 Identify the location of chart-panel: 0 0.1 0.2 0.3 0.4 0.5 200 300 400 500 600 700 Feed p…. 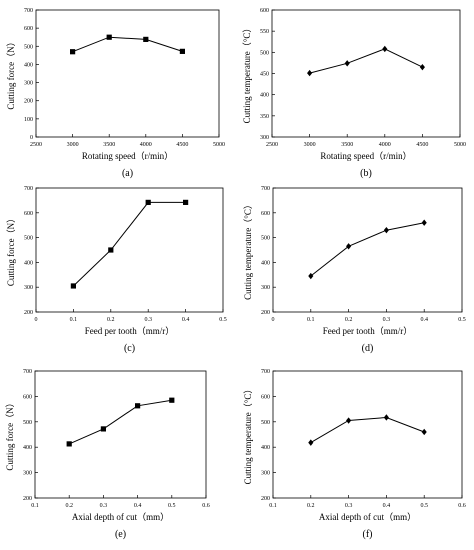
(116, 270).